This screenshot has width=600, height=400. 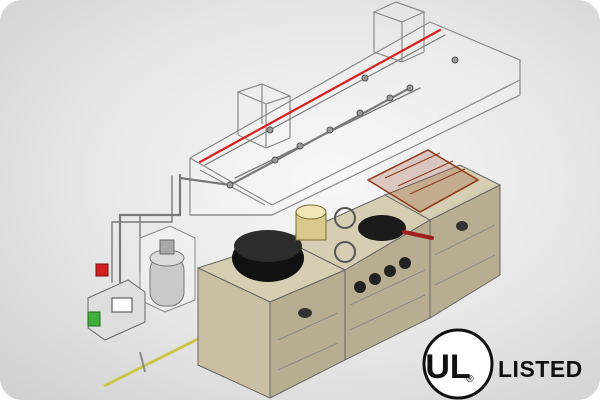 I want to click on gas-supply-line, so click(x=152, y=362).